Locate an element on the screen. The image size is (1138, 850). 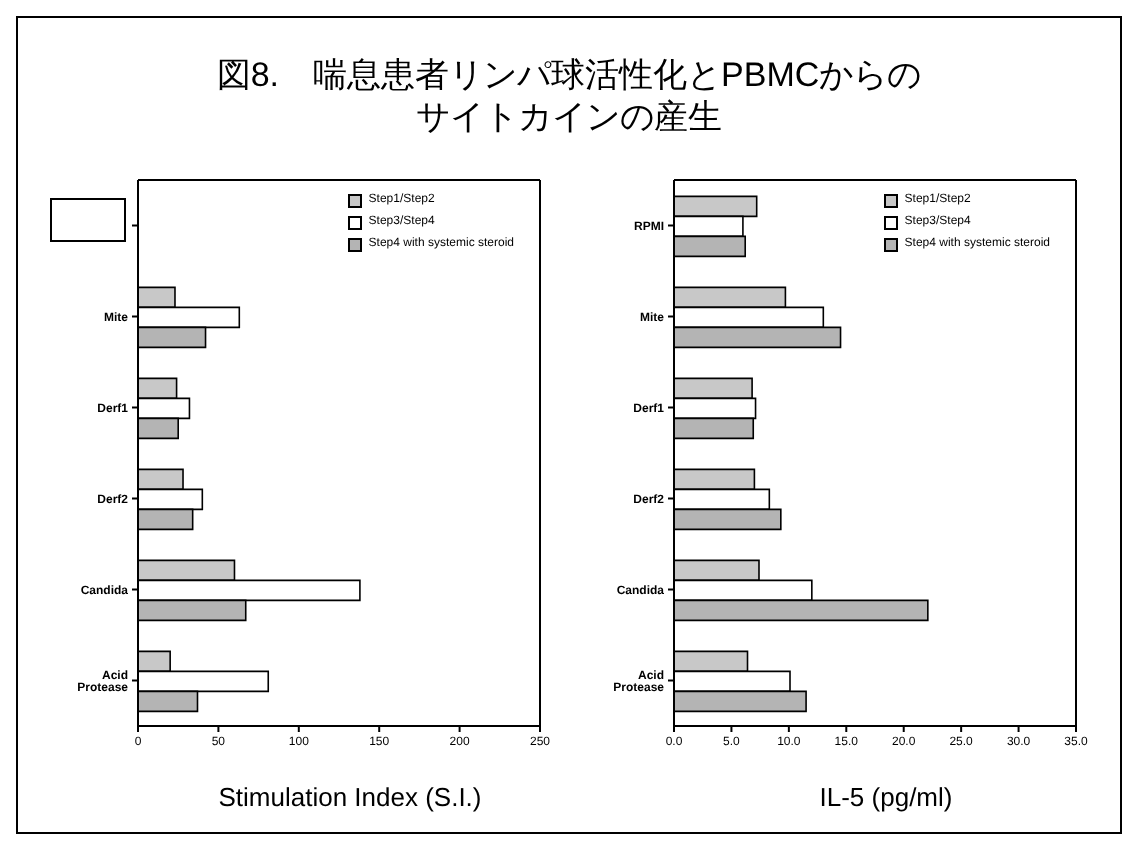
chart-title: 図8. 喘息患者リンパ球活性化とPBMCからのサイトカインの産生 is located at coordinates (569, 96).